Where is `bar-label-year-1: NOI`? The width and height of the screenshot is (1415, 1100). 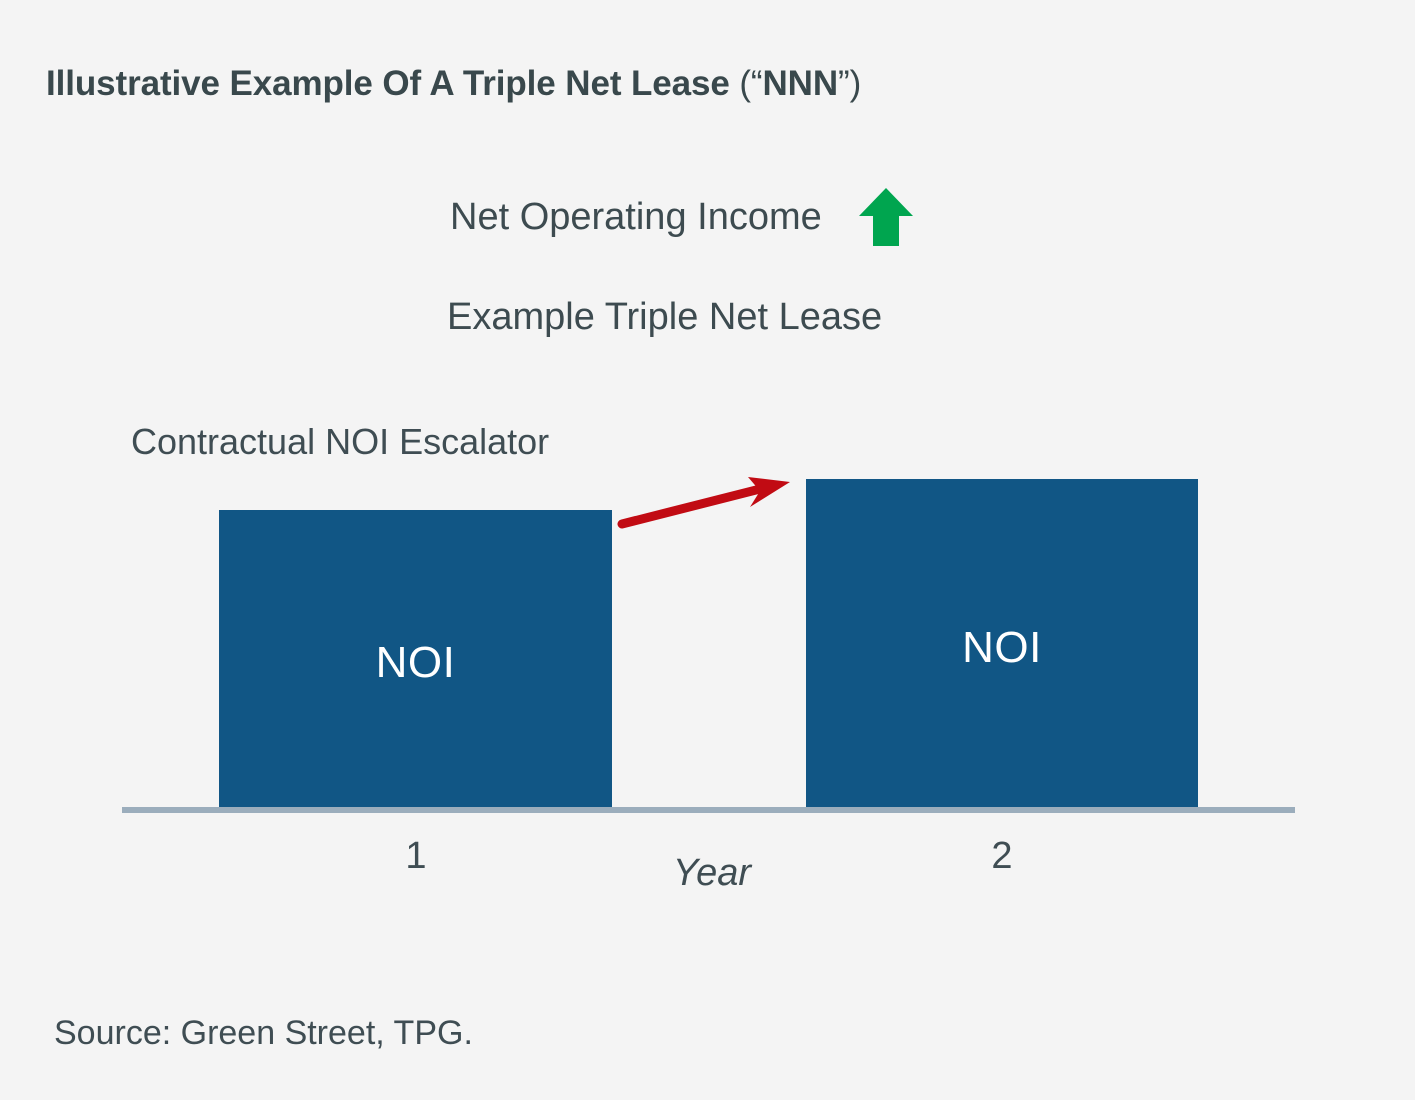
bar-label-year-1: NOI is located at coordinates (415, 662).